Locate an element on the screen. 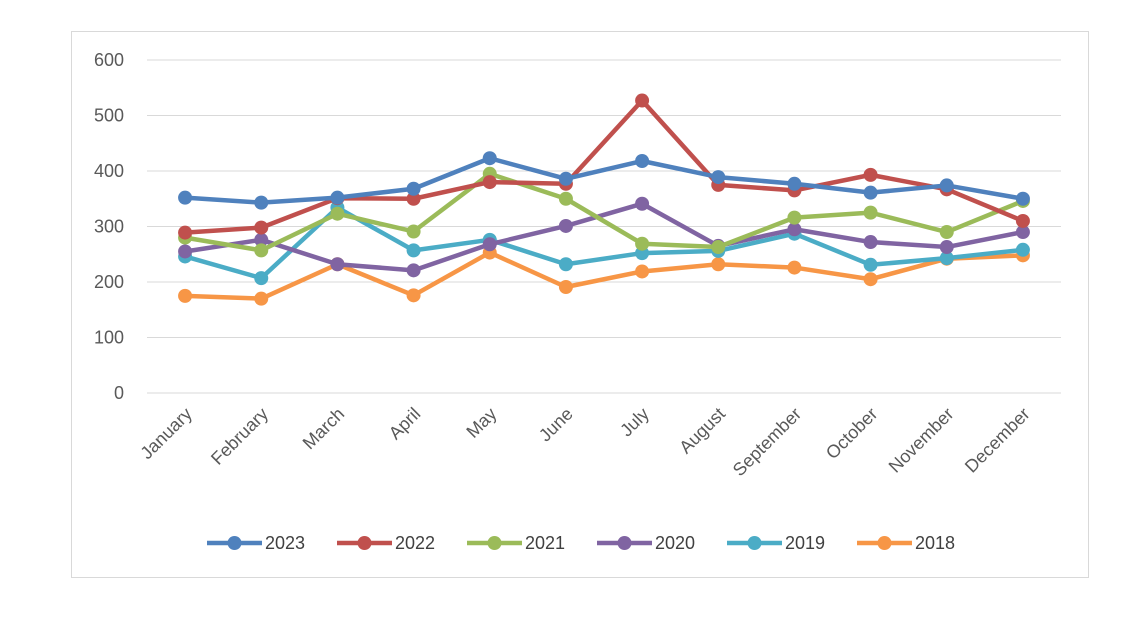  legend-label: 2019 is located at coordinates (805, 543).